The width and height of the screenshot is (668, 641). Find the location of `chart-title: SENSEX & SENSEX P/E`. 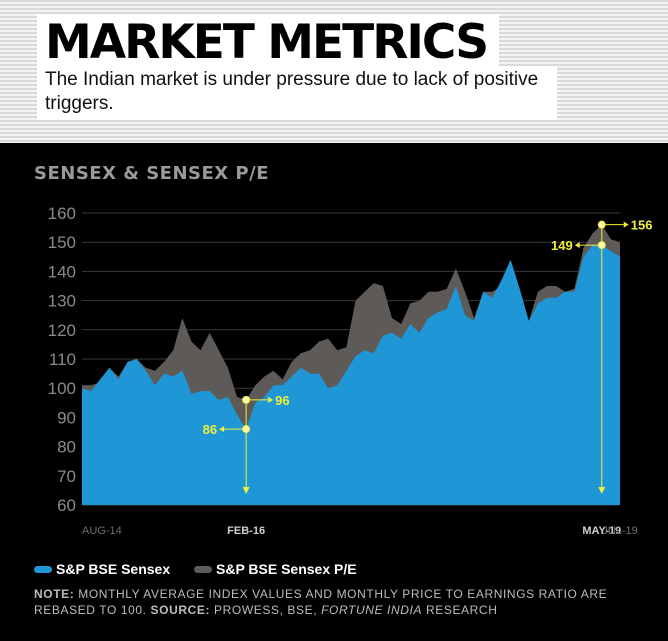

chart-title: SENSEX & SENSEX P/E is located at coordinates (151, 173).